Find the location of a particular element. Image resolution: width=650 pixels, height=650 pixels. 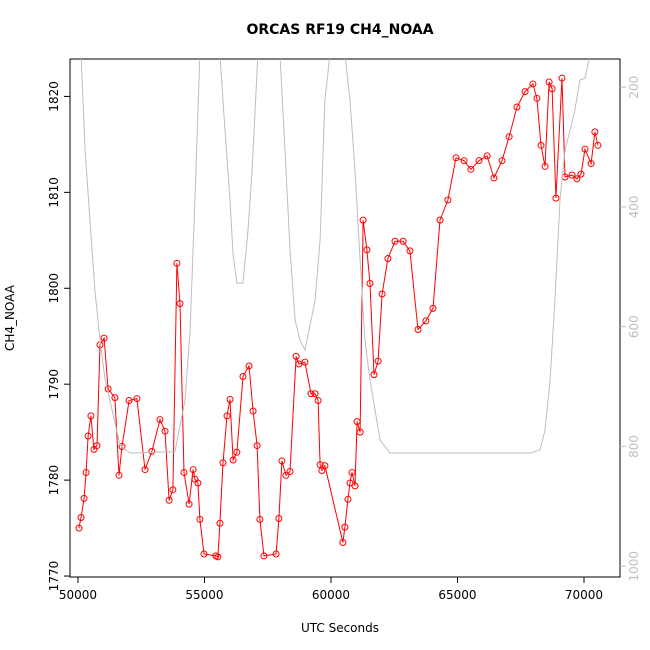

y-tick-label: 1790 is located at coordinates (54, 384).